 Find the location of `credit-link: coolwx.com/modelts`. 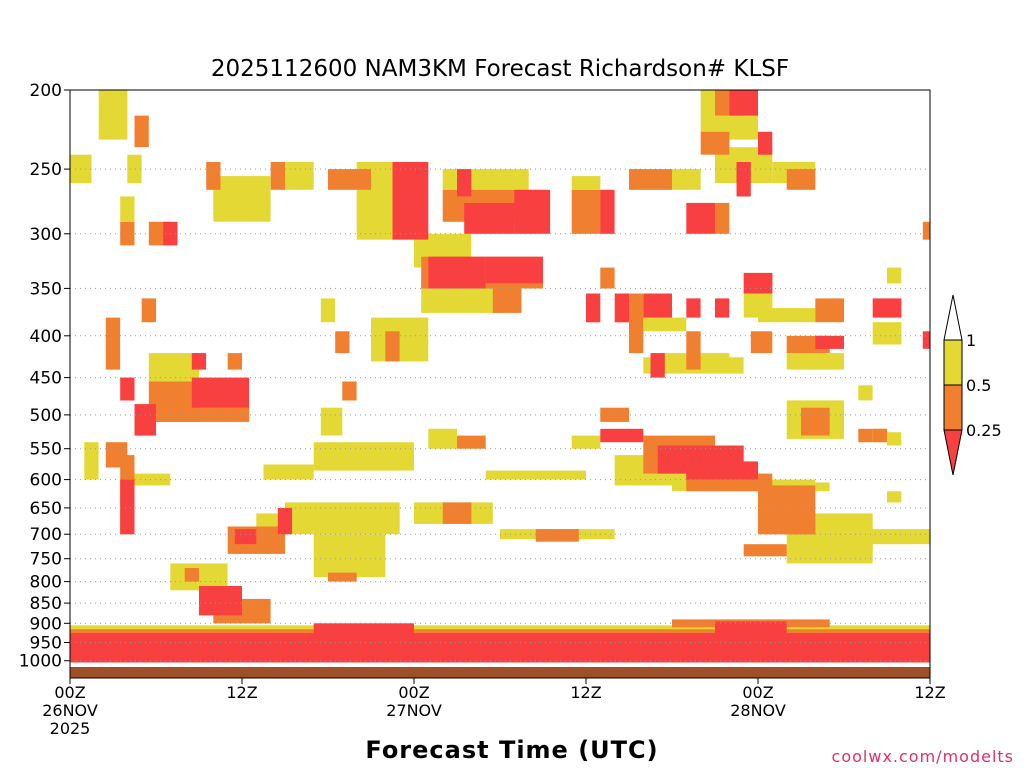

credit-link: coolwx.com/modelts is located at coordinates (923, 756).